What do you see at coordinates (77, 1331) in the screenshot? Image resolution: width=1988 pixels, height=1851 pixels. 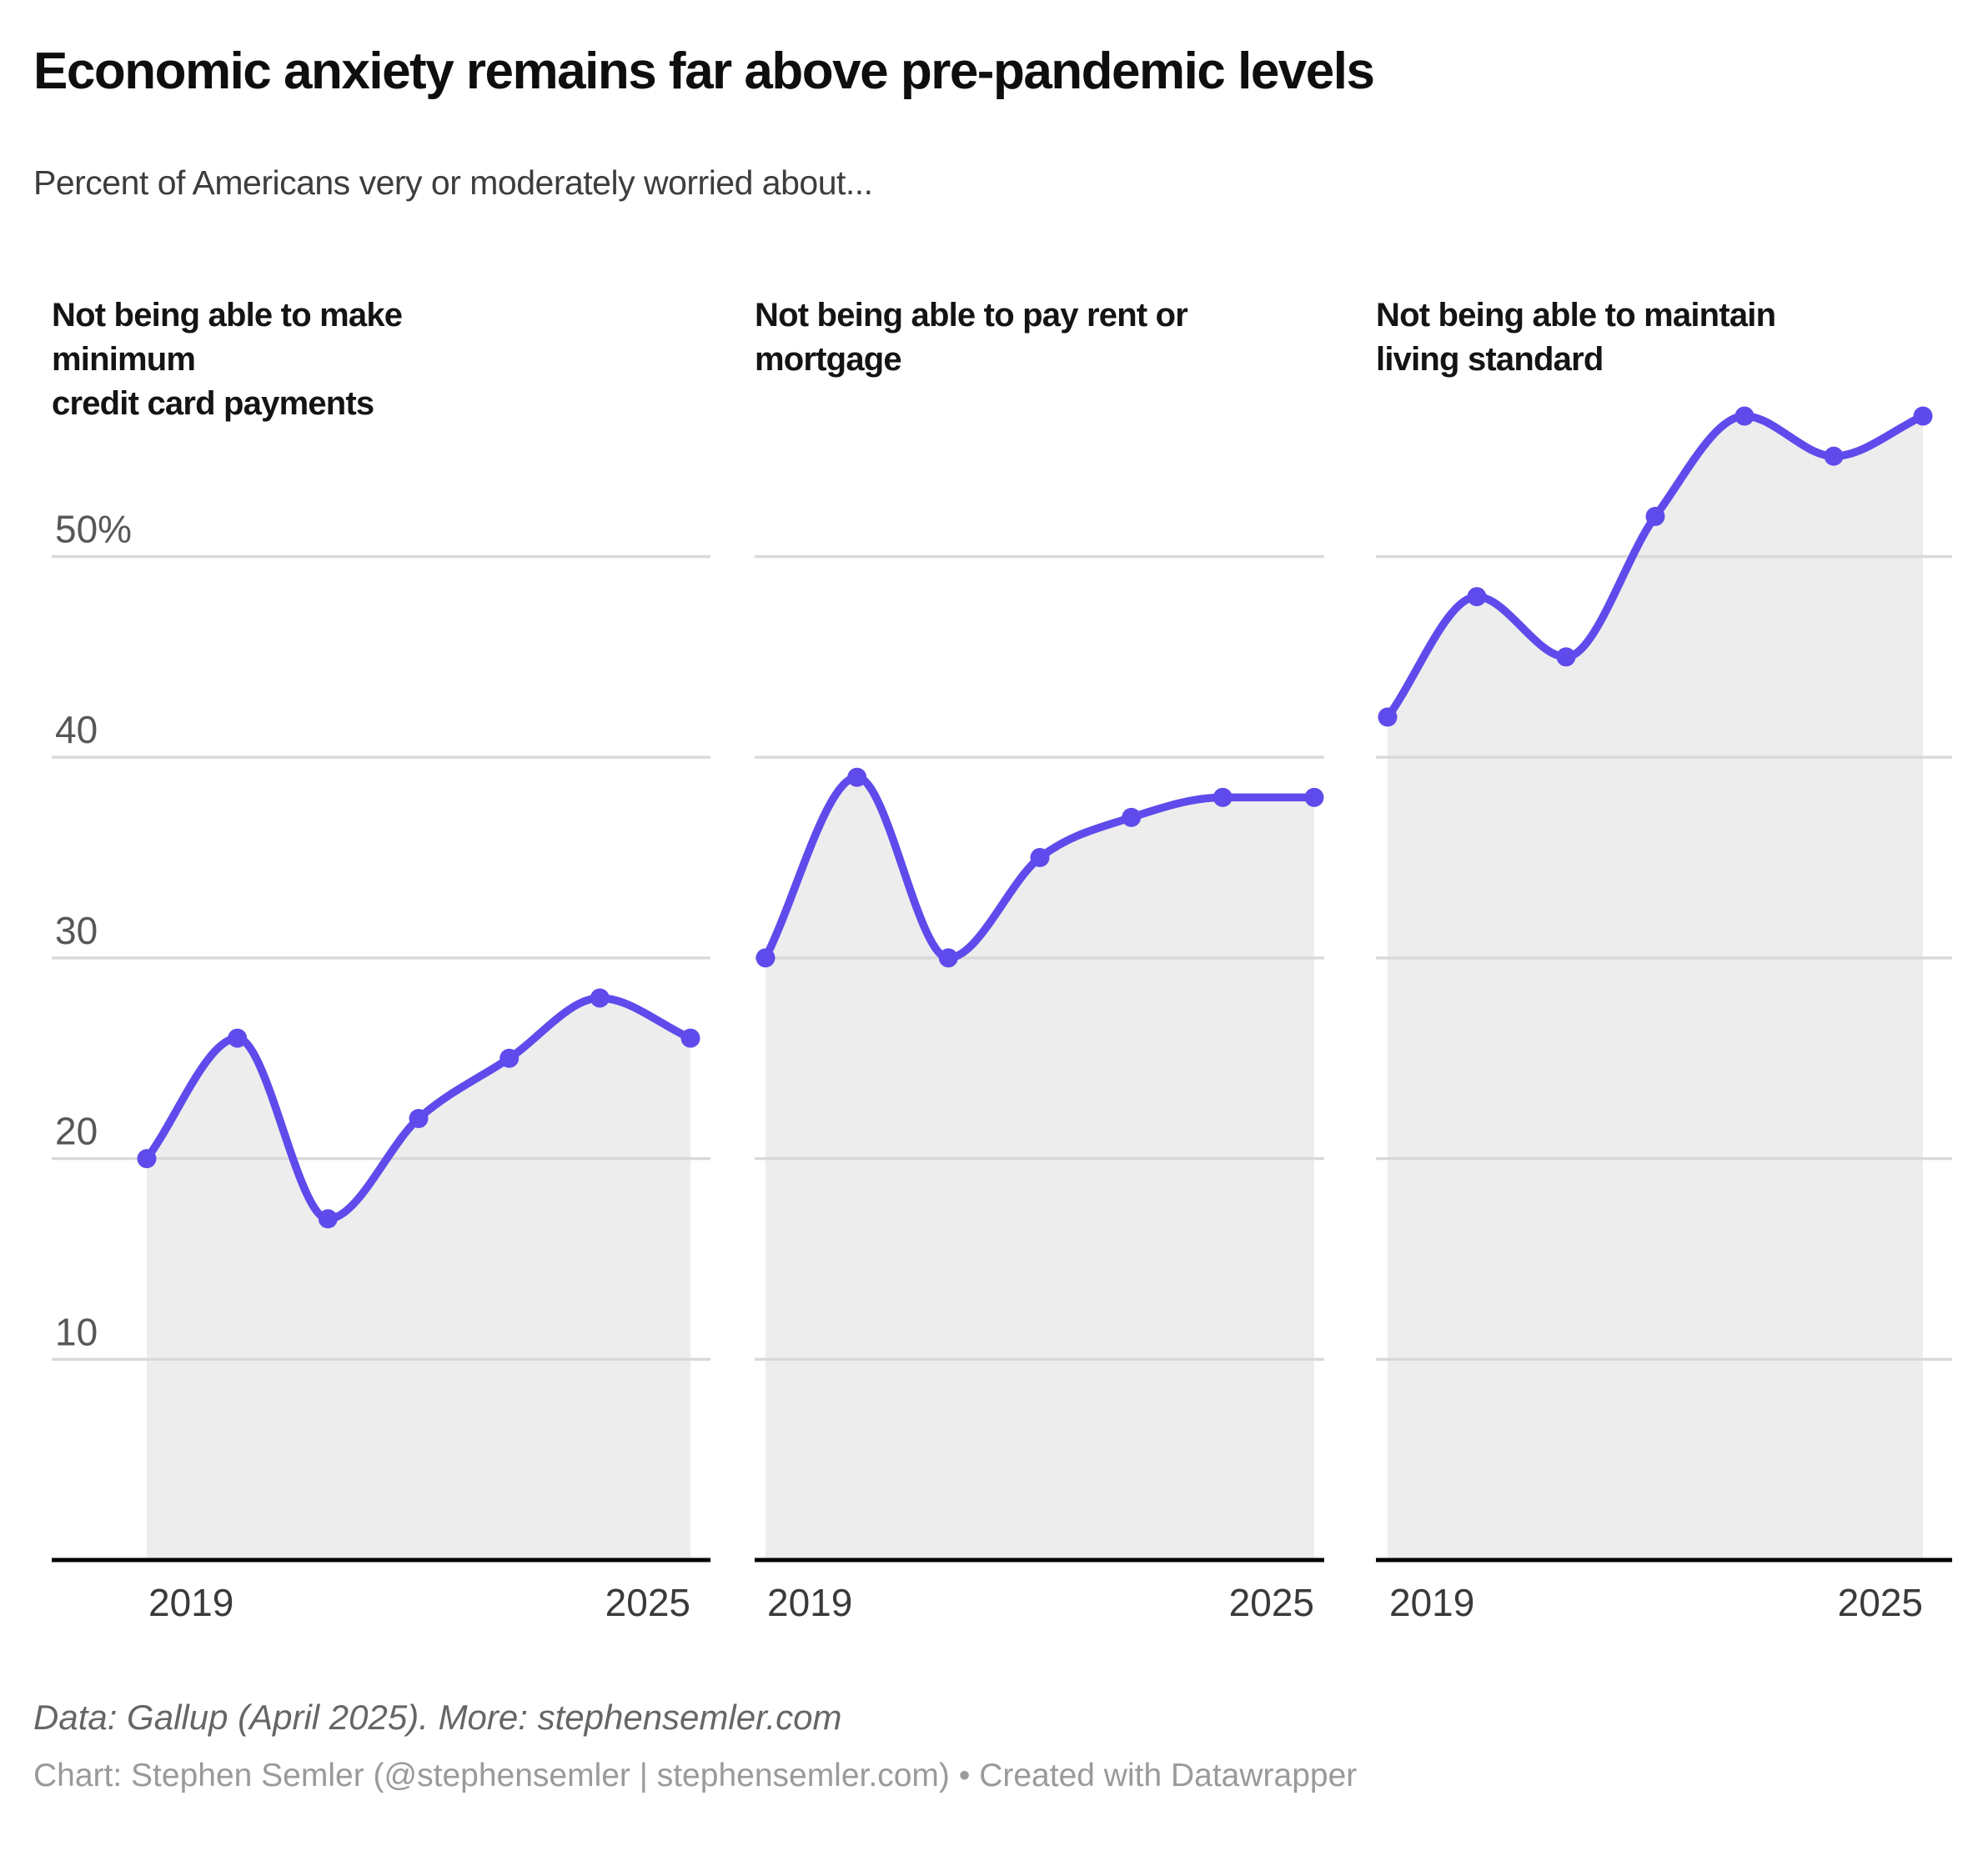 I see `y-axis-tick-label: 10` at bounding box center [77, 1331].